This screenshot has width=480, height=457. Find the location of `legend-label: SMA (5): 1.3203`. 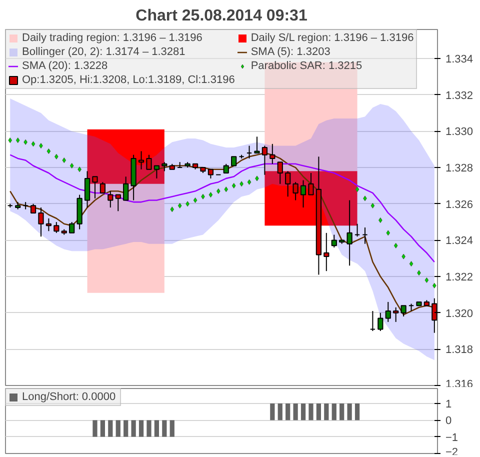

legend-label: SMA (5): 1.3203 is located at coordinates (290, 52).